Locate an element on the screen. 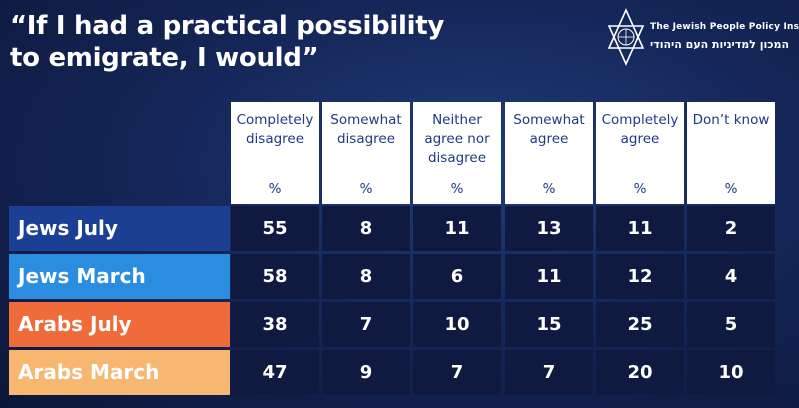  row-label: Jews July is located at coordinates (119, 228).